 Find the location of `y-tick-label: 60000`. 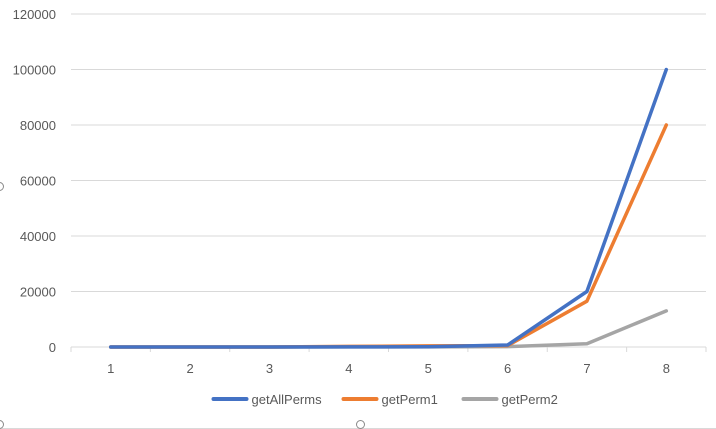

y-tick-label: 60000 is located at coordinates (38, 181).